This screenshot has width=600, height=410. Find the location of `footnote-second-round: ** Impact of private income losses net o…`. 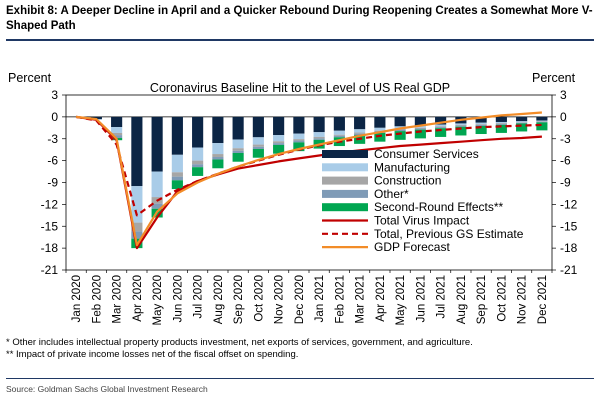

footnote-second-round: ** Impact of private income losses net o… is located at coordinates (152, 354).